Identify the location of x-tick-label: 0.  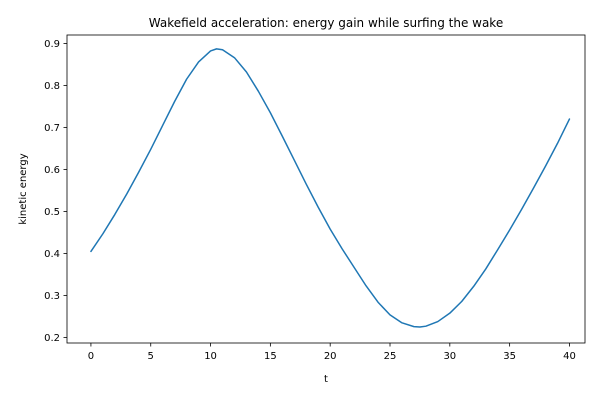
(91, 356).